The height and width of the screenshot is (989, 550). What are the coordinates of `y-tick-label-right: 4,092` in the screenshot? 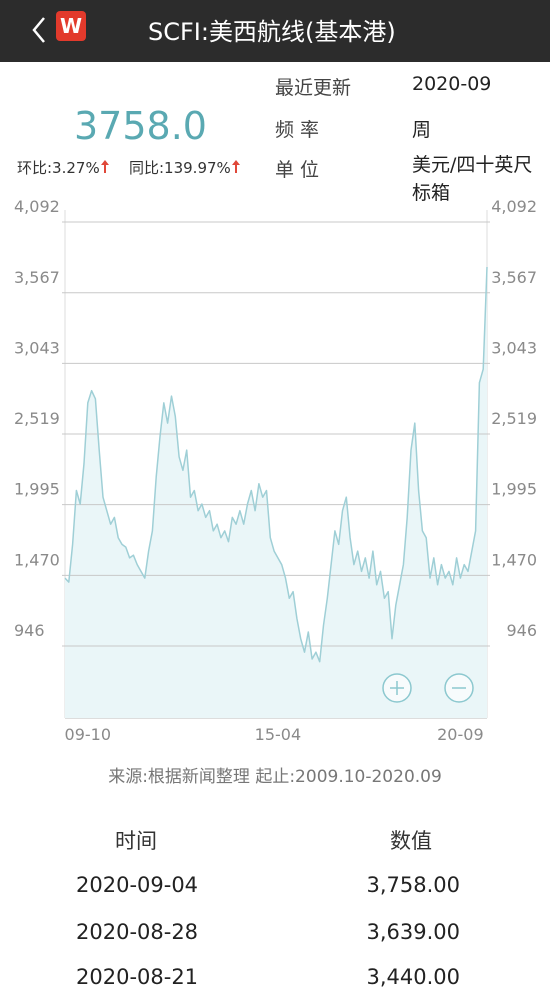 It's located at (514, 206).